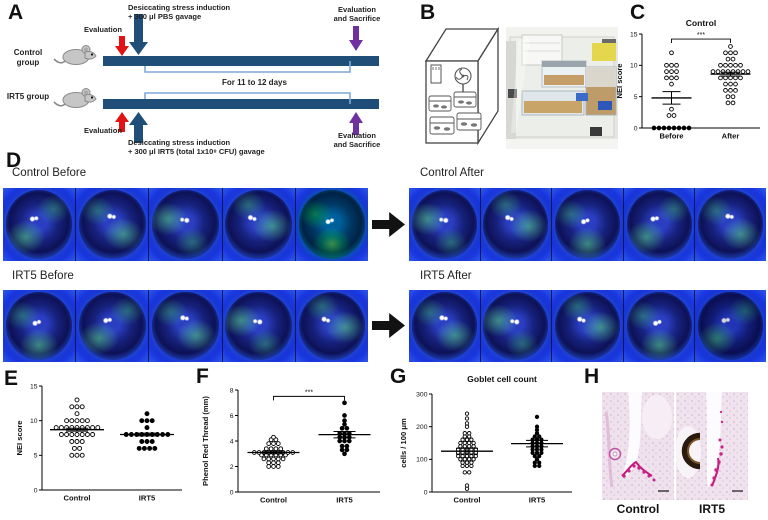 This screenshot has height=520, width=768. What do you see at coordinates (122, 46) in the screenshot?
I see `evaluation-arrow-top-icon` at bounding box center [122, 46].